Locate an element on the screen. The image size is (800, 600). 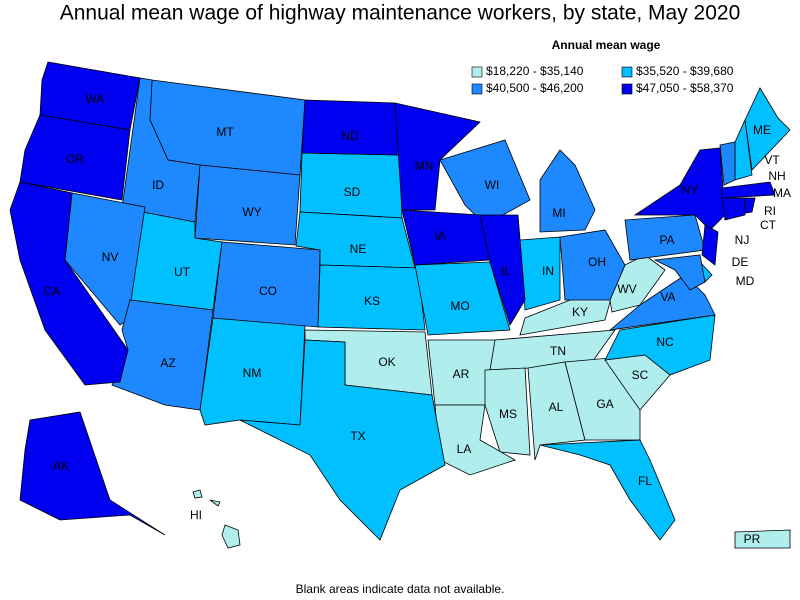
state-label: TN is located at coordinates (558, 351).